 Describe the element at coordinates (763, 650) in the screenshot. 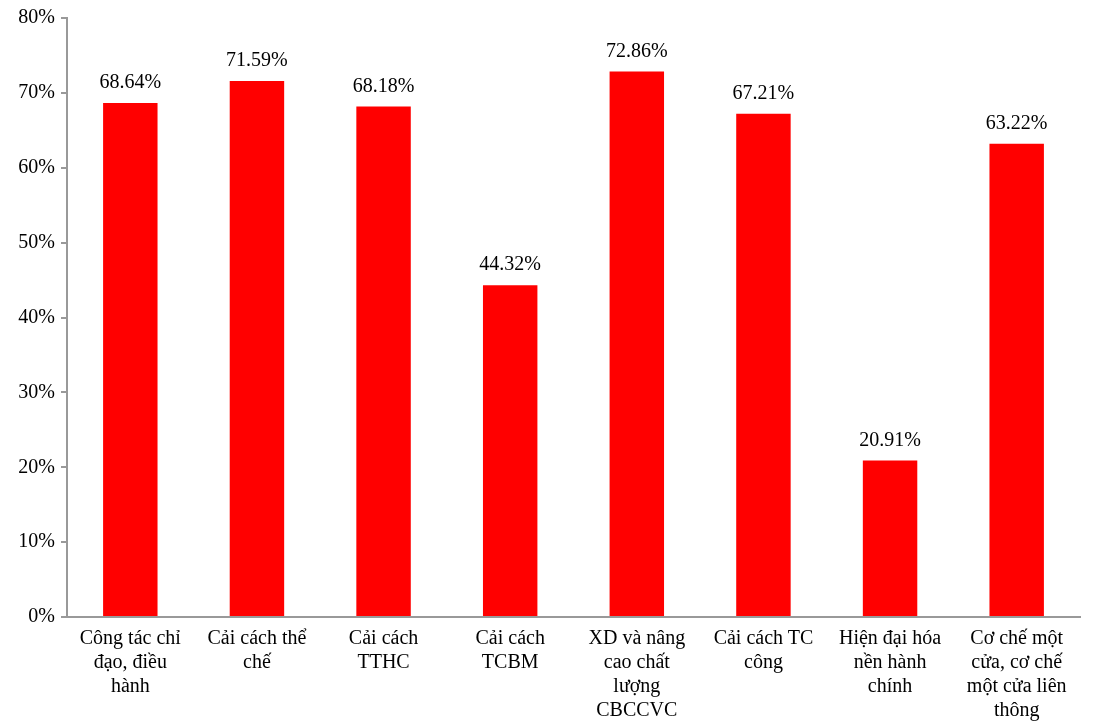

I see `x-tick-label: Cải cách TC công` at that location.